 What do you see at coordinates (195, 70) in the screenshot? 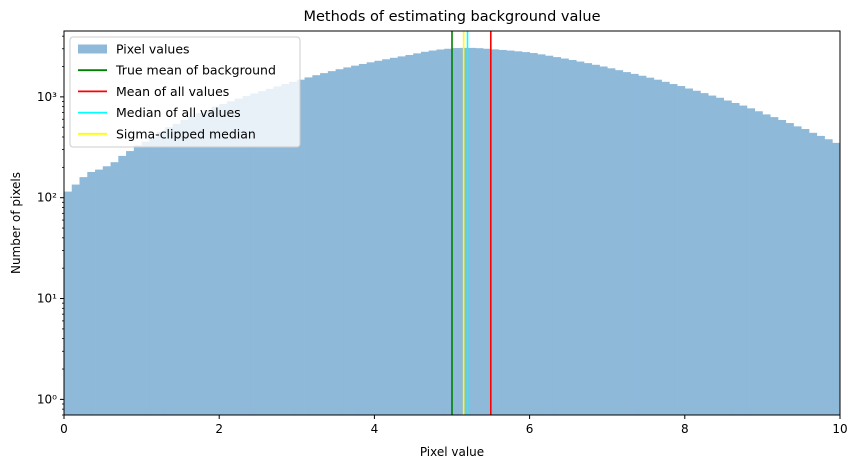
I see `legend-label: True mean of background` at bounding box center [195, 70].